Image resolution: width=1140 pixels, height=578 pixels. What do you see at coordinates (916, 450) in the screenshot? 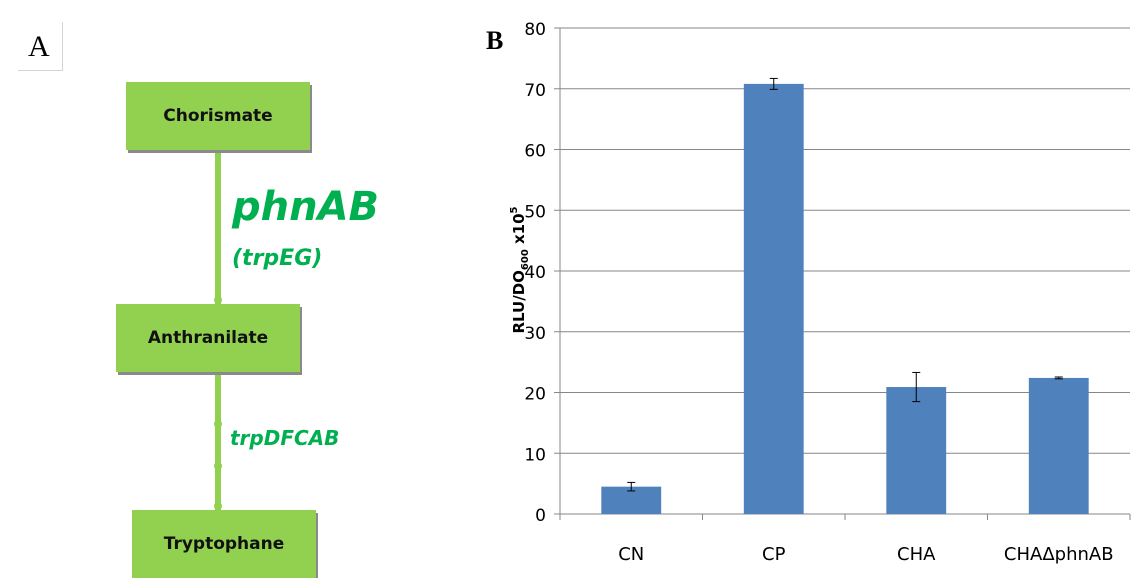
I see `bar-cha` at bounding box center [916, 450].